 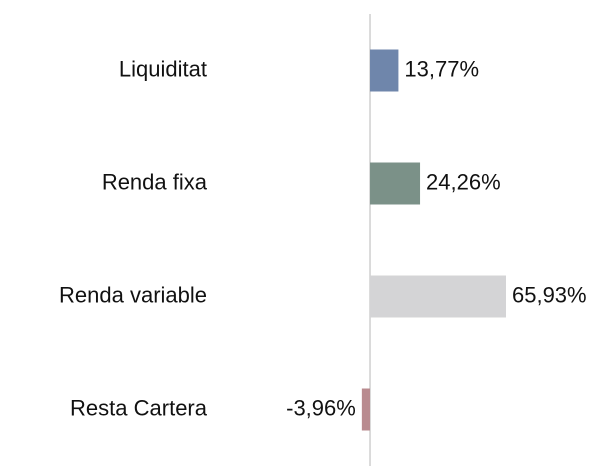 What do you see at coordinates (463, 181) in the screenshot?
I see `value-label: 24,26%` at bounding box center [463, 181].